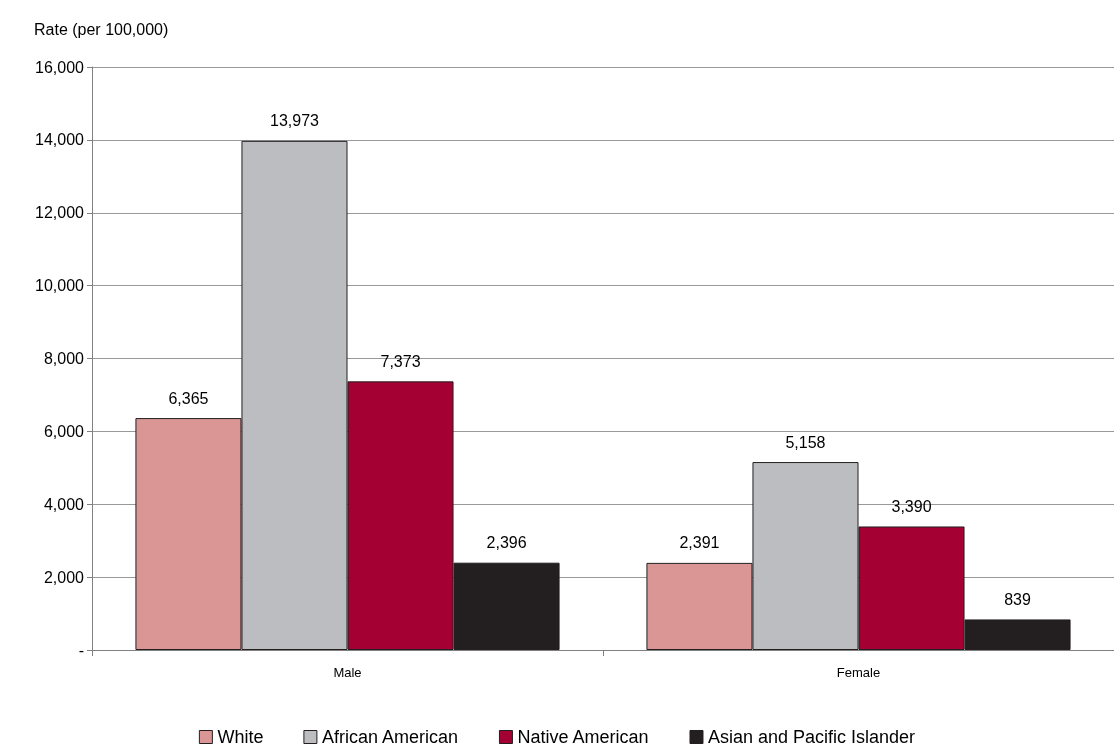 The height and width of the screenshot is (753, 1114). I want to click on data-label: 2,396, so click(506, 543).